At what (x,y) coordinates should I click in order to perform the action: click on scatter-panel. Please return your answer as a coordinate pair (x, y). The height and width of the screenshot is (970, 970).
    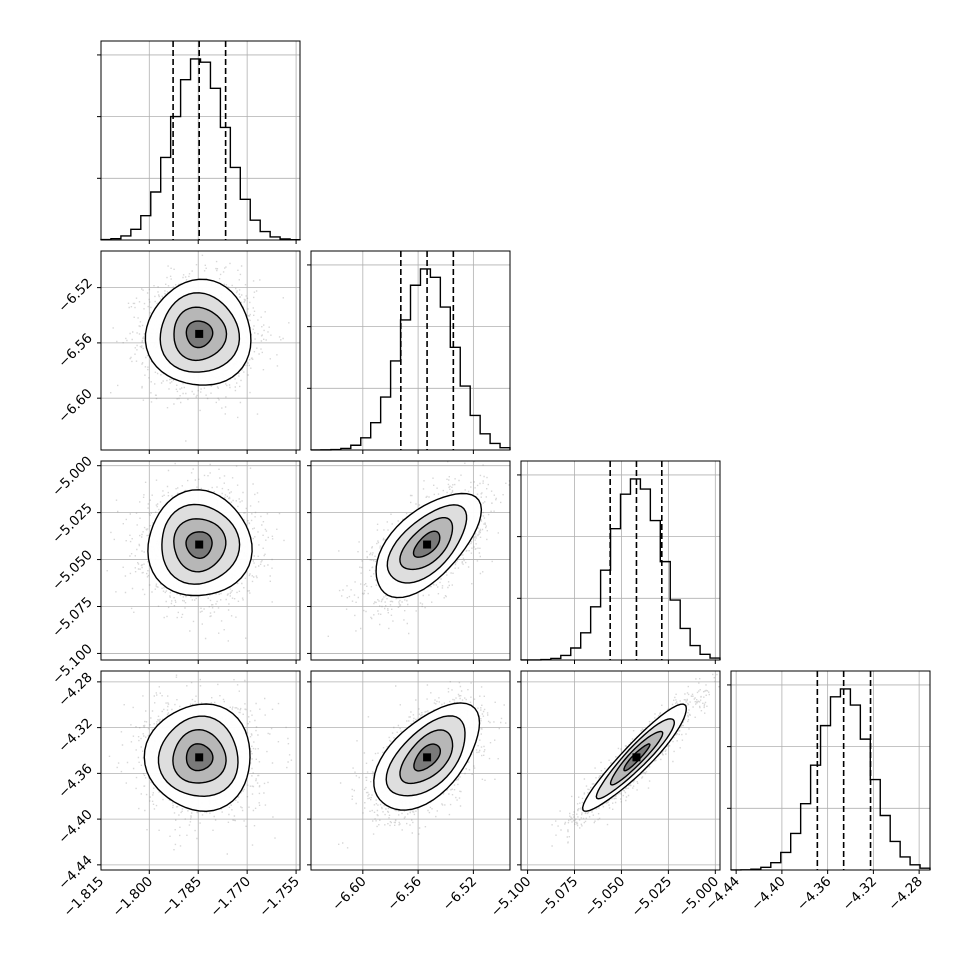
    Looking at the image, I should click on (409, 562).